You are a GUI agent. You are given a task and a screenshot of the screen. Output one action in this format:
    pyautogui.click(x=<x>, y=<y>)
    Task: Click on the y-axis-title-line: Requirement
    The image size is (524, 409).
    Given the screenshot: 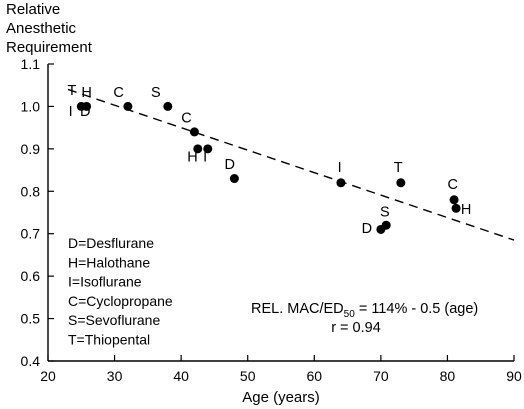 What is the action you would take?
    pyautogui.click(x=49, y=47)
    